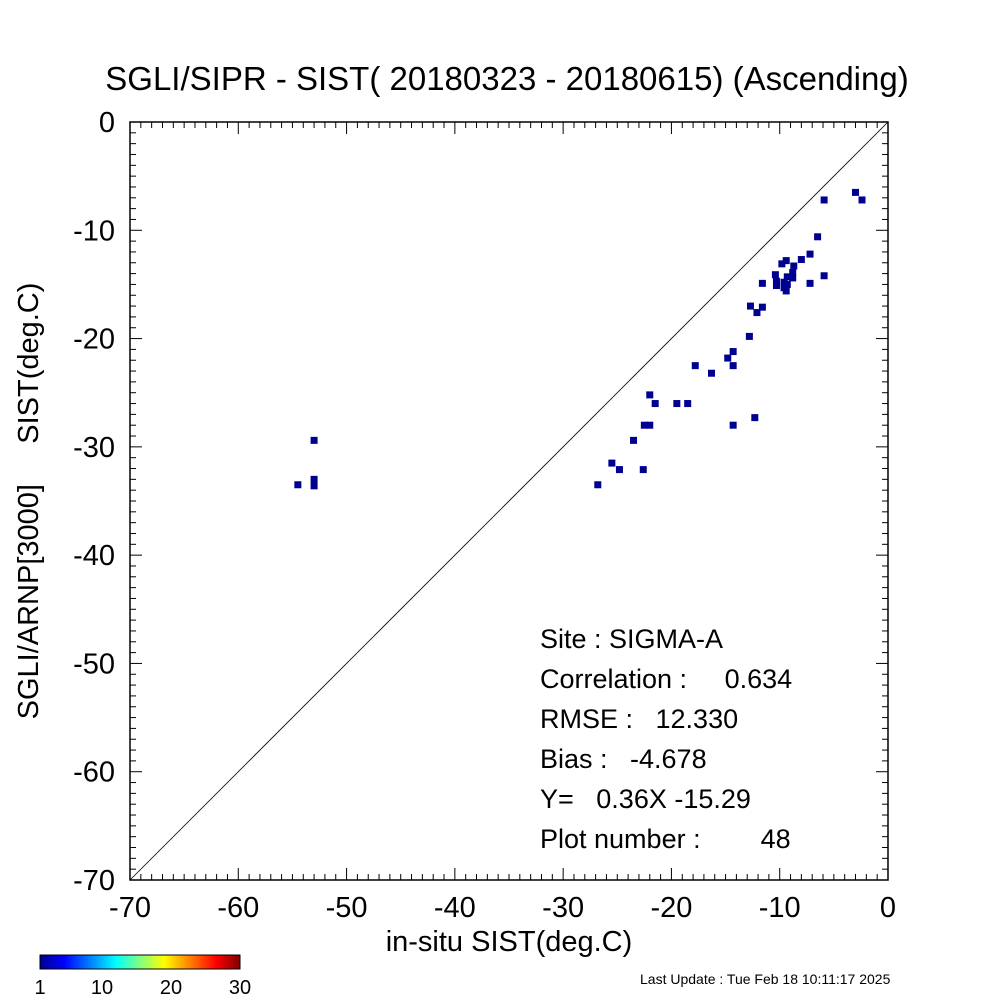 This screenshot has width=1000, height=1000. Describe the element at coordinates (94, 502) in the screenshot. I see `y-tick-labels: -70 -60 -50 -40 -30 -20 -10 0` at that location.